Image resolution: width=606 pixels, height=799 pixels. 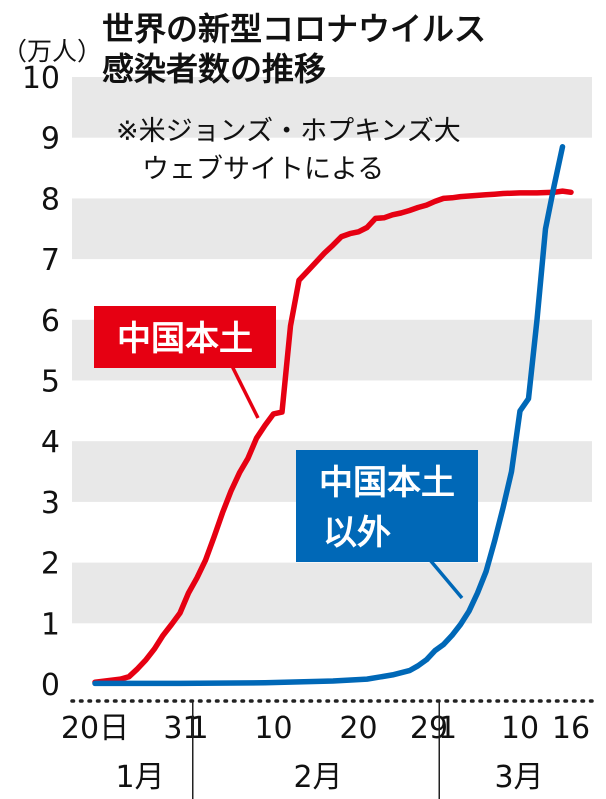 I want to click on series-label-mainland-text: 中国本土, so click(x=185, y=339).